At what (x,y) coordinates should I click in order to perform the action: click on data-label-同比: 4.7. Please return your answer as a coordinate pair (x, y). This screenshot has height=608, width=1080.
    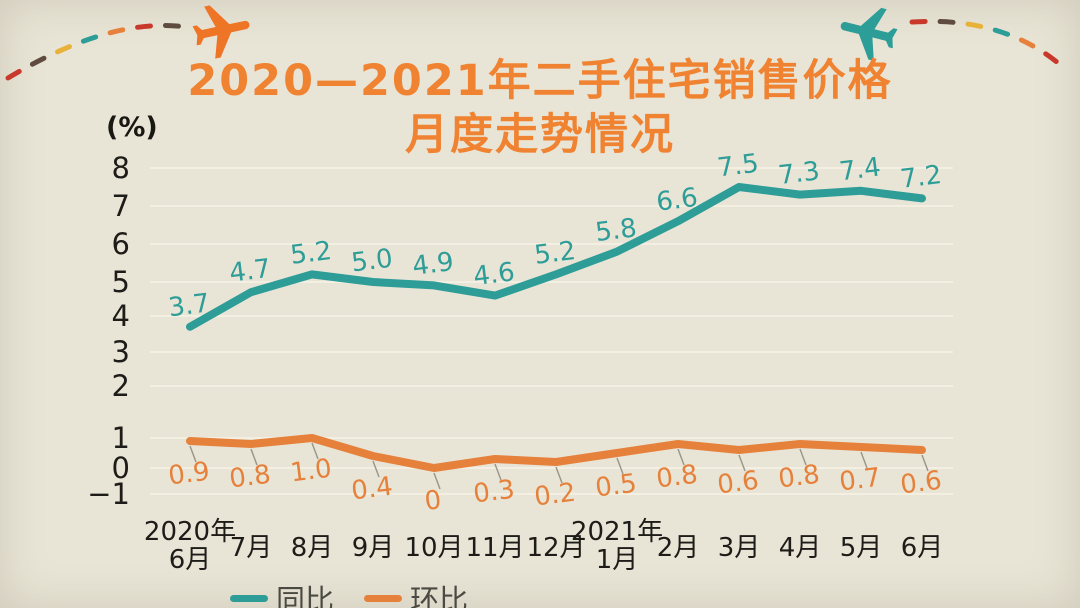
    Looking at the image, I should click on (250, 271).